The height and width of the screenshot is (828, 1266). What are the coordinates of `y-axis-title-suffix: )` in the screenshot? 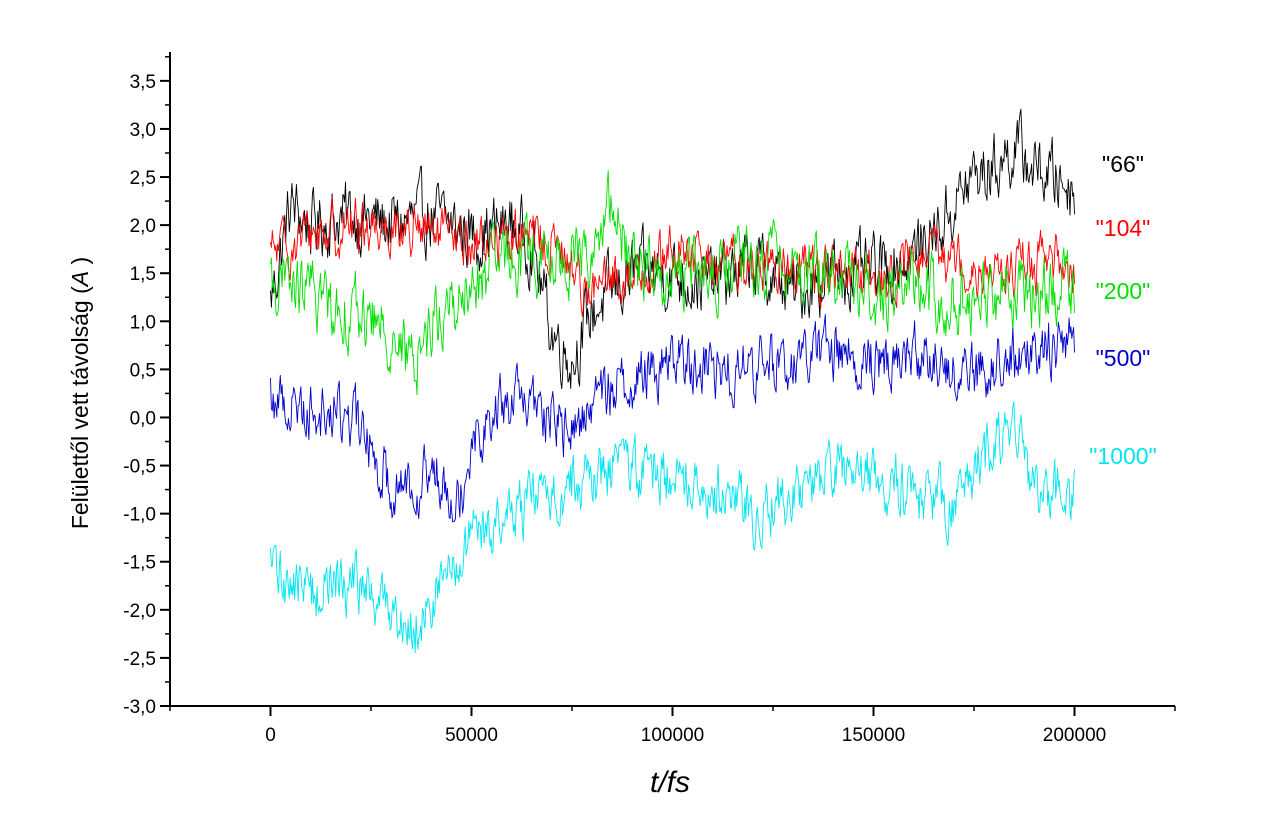 It's located at (80, 264).